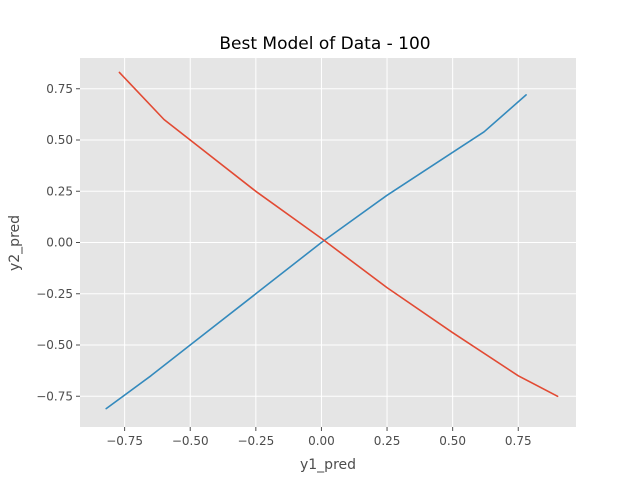 The height and width of the screenshot is (480, 640). I want to click on x-tick-label: −0.25, so click(255, 441).